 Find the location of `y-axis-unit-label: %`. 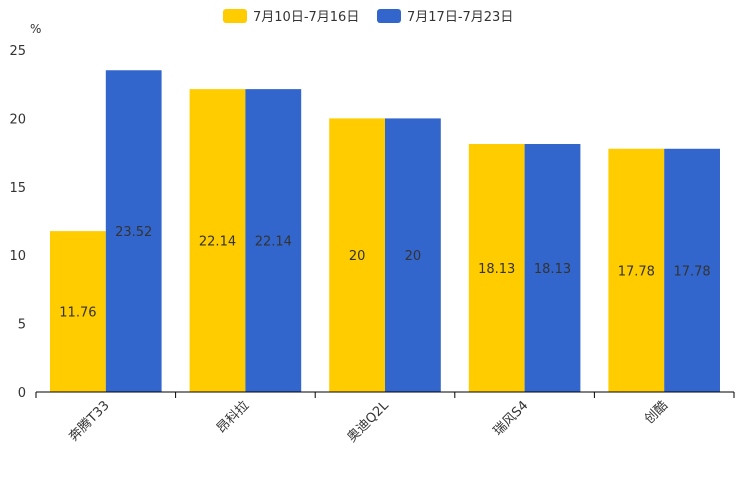

y-axis-unit-label: % is located at coordinates (35, 29).